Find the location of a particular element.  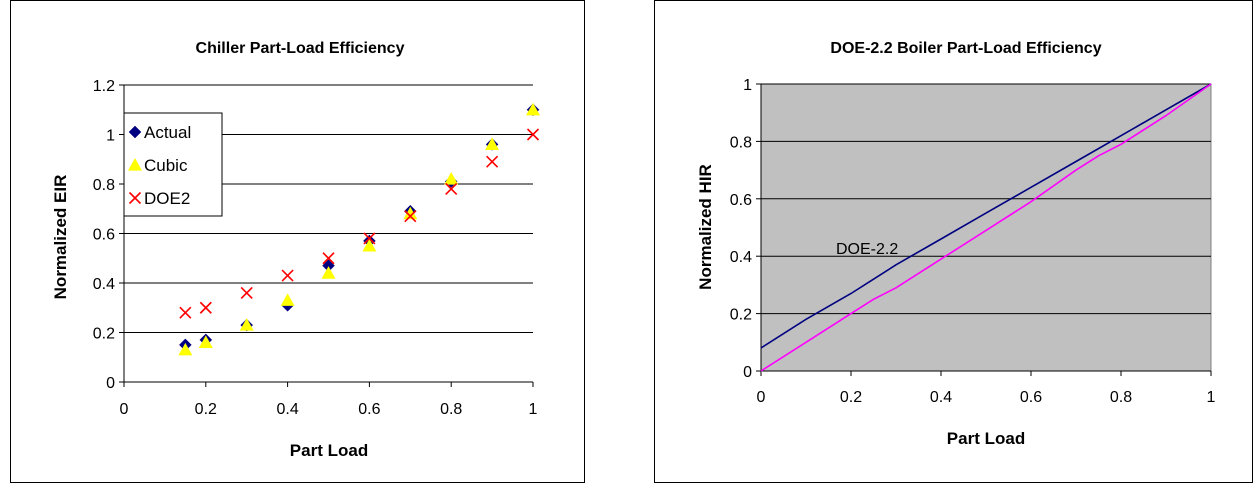

y-axis-title: Normalized EIR is located at coordinates (60, 237).